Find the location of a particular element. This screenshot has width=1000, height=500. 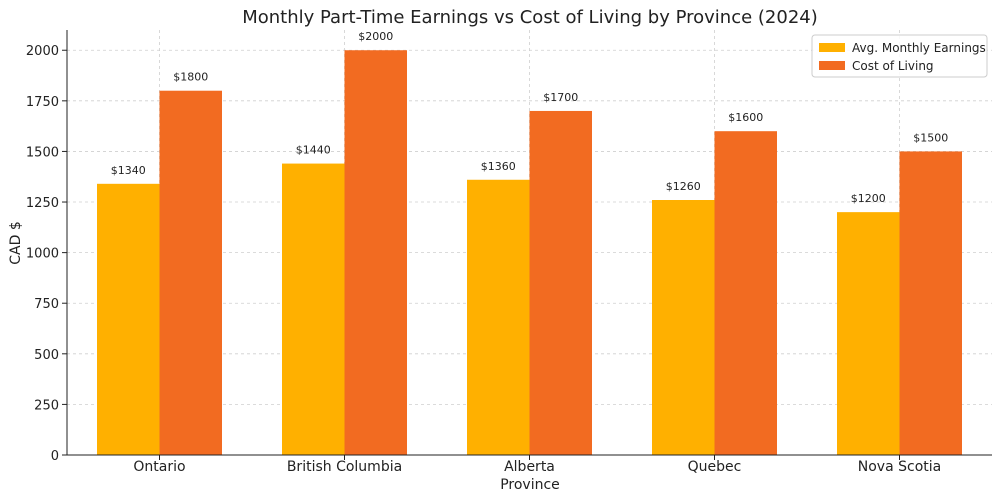

y-tick-label: 750 is located at coordinates (46, 304).